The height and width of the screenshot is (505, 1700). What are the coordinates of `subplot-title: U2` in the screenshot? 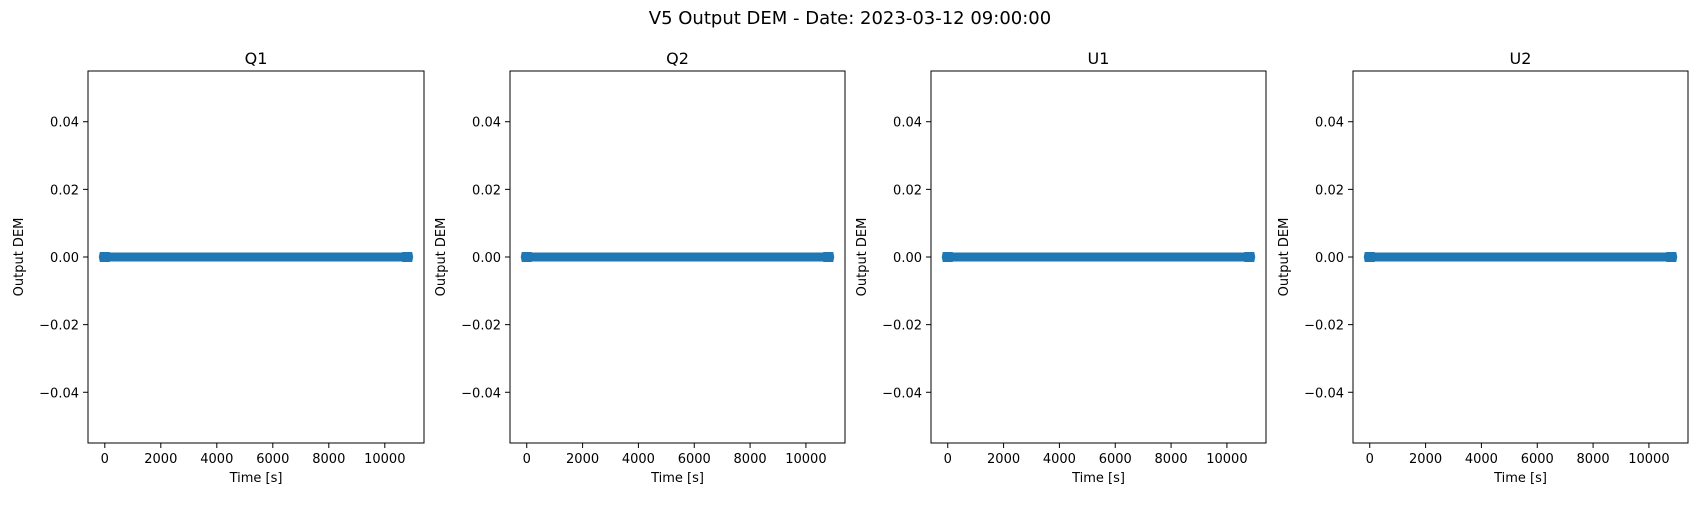 It's located at (1521, 58).